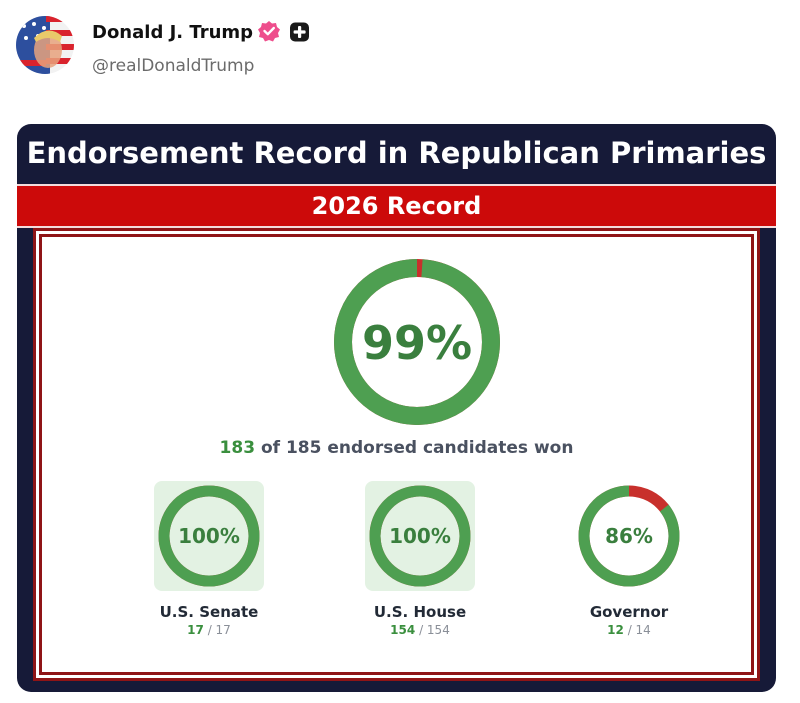 This screenshot has height=703, width=800. Describe the element at coordinates (173, 66) in the screenshot. I see `author-handle: @realDonaldTrump` at that location.